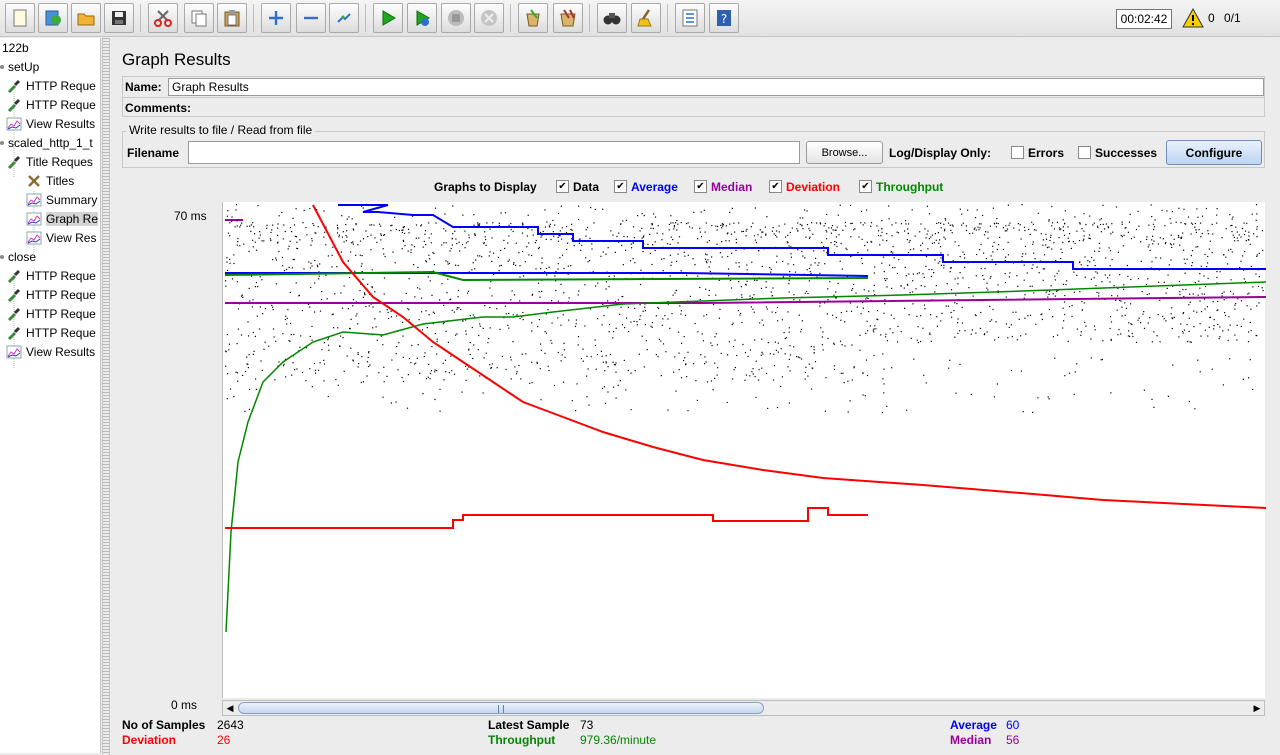  What do you see at coordinates (62, 219) in the screenshot?
I see `tree-item: Graph Re` at bounding box center [62, 219].